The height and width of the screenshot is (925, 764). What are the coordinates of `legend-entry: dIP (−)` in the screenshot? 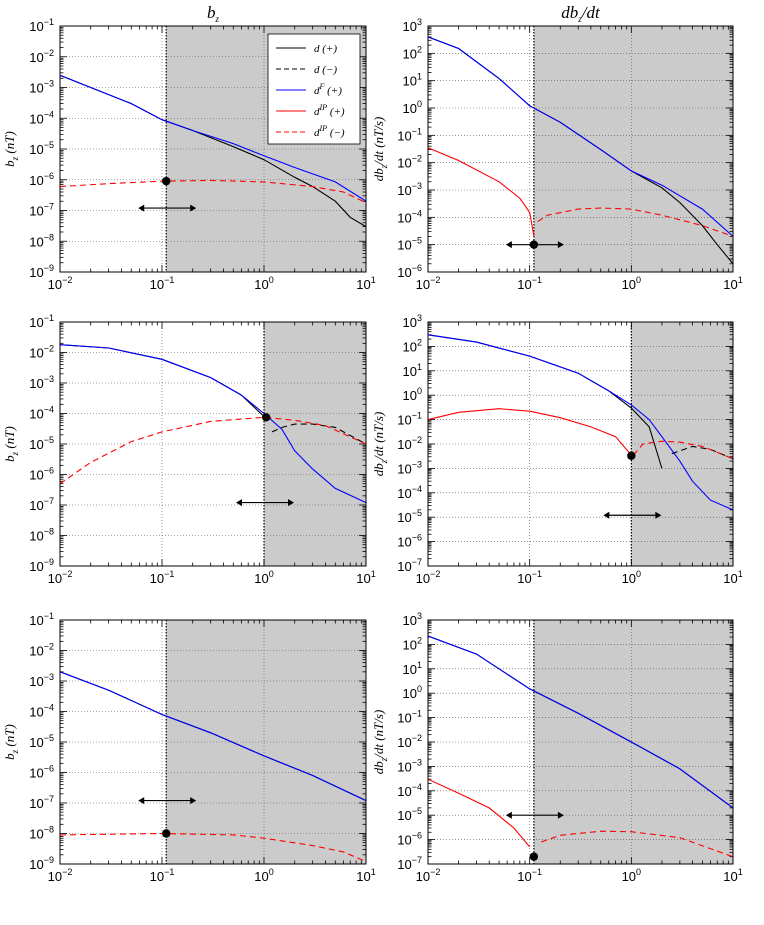 It's located at (329, 131).